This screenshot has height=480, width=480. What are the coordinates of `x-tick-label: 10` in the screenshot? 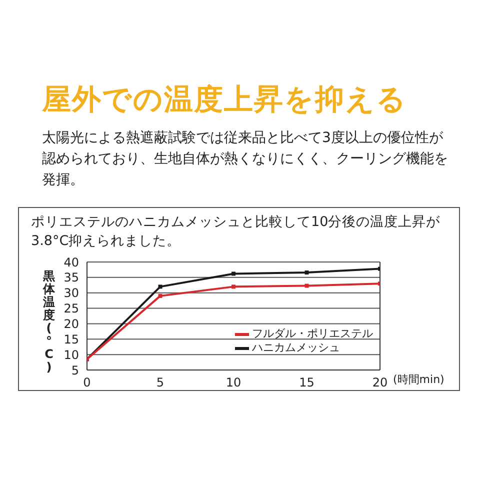 It's located at (234, 383).